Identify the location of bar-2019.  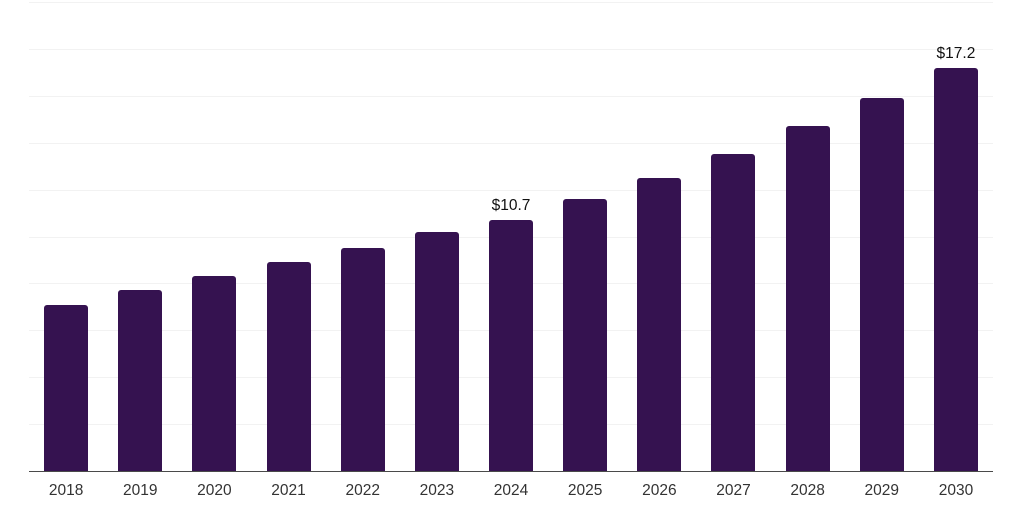
(140, 380).